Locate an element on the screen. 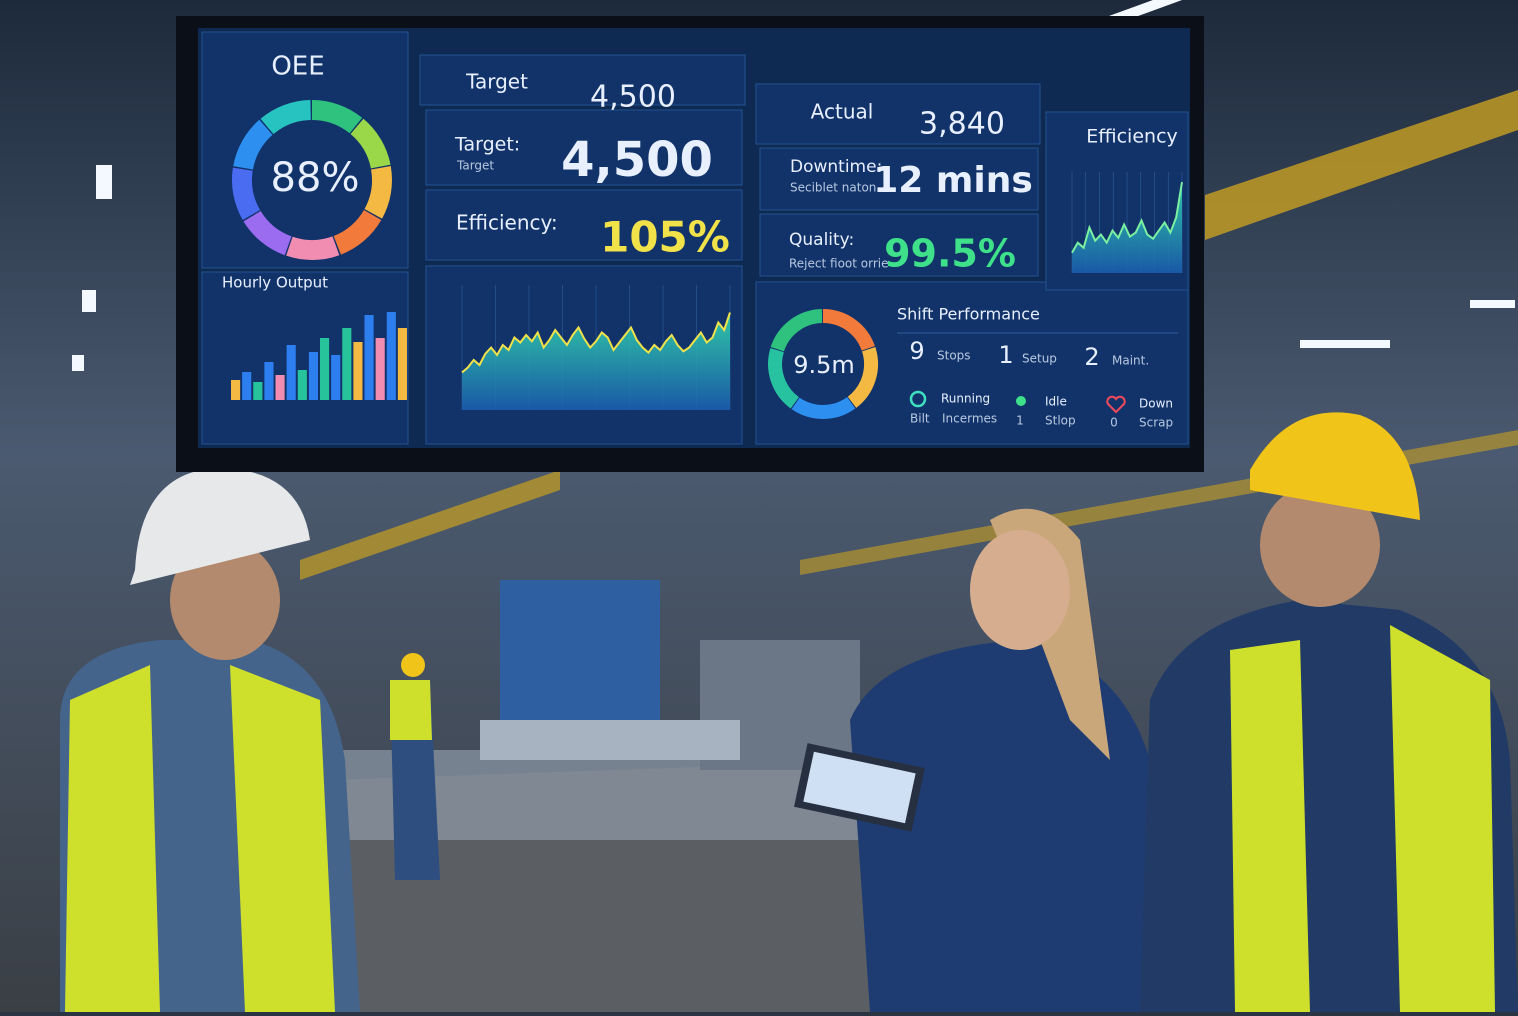 The image size is (1518, 1016). state-sublabel: Stlop is located at coordinates (1060, 421).